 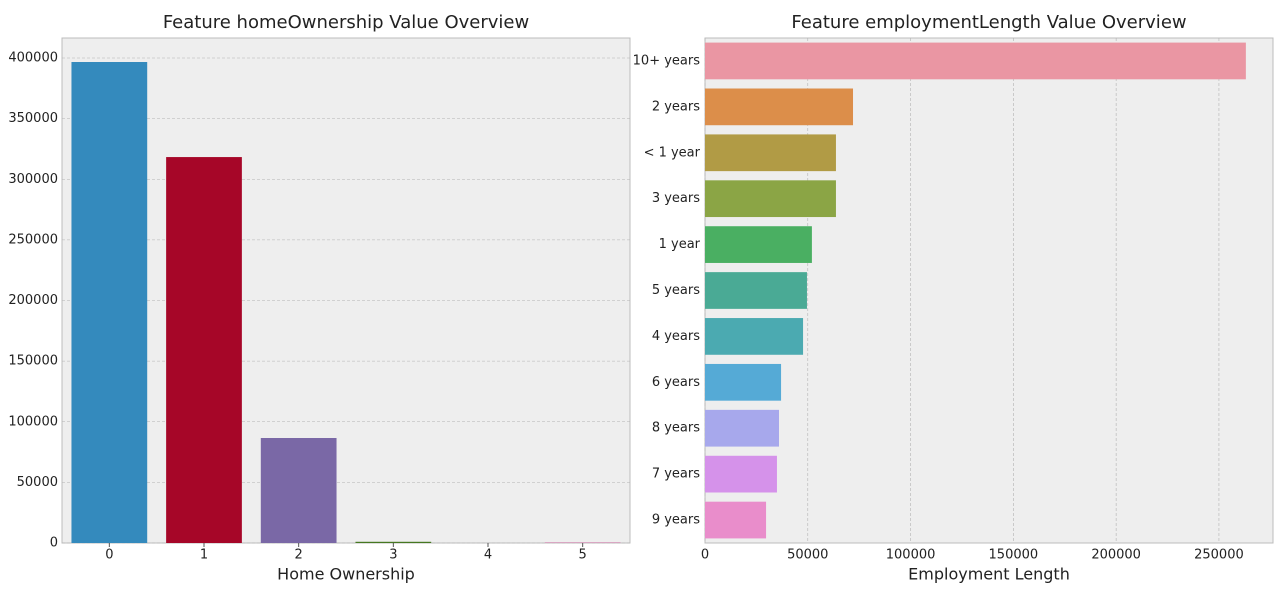 I want to click on x-tick-label: 100000, so click(x=911, y=555).